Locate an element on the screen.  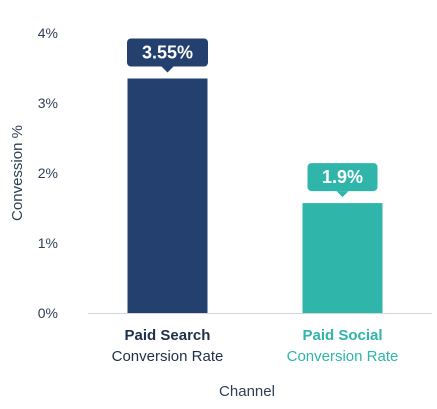
y-tick-label: 4% is located at coordinates (48, 33).